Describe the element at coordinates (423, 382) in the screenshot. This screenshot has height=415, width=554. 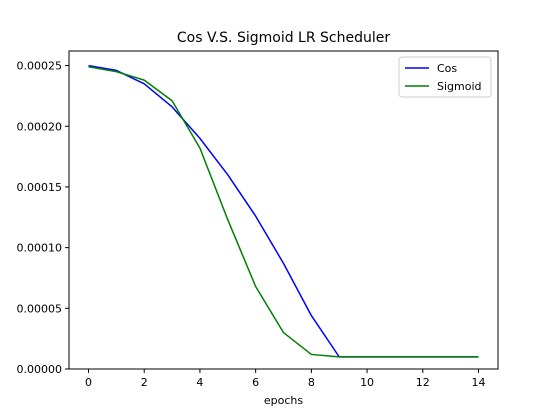
I see `x-tick-label: 12` at that location.